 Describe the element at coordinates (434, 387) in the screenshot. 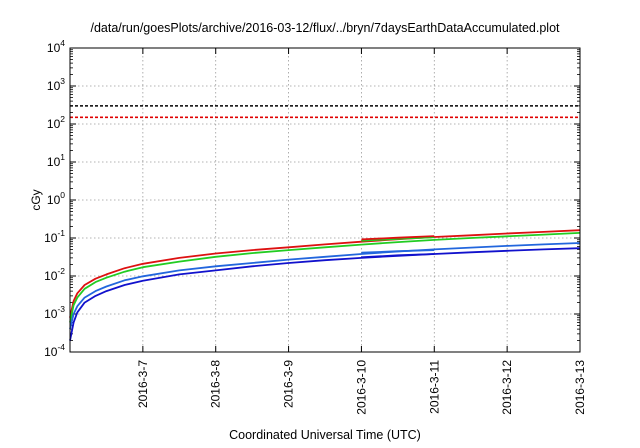

I see `x-tick-label: 2016-3-11` at that location.